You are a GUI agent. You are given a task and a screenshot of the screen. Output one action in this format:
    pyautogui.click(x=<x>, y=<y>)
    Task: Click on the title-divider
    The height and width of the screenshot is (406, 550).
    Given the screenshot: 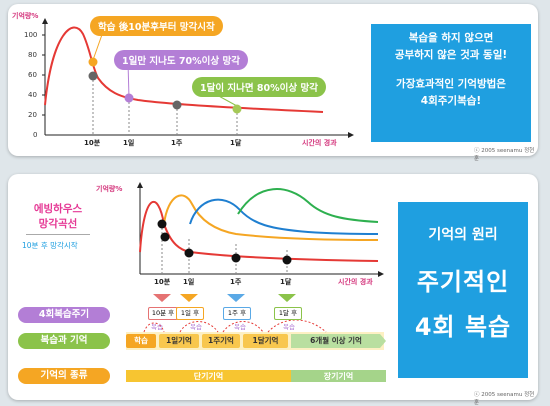 What is the action you would take?
    pyautogui.click(x=58, y=234)
    